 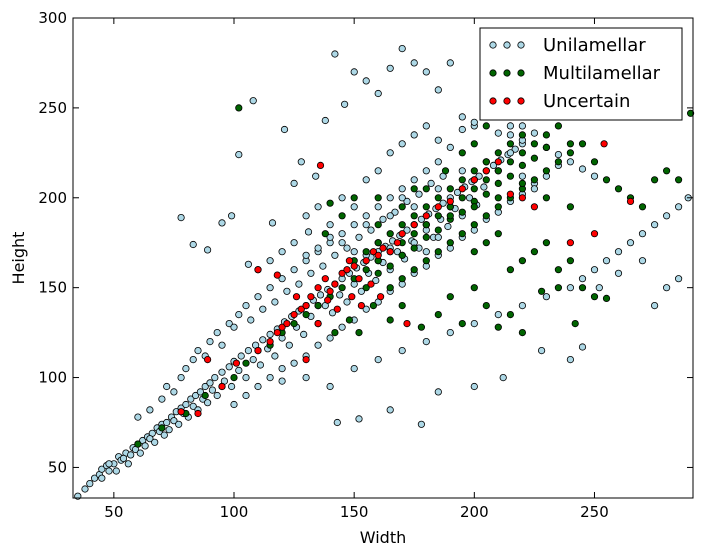 What do you see at coordinates (52, 108) in the screenshot?
I see `y-tick-label: 250` at bounding box center [52, 108].